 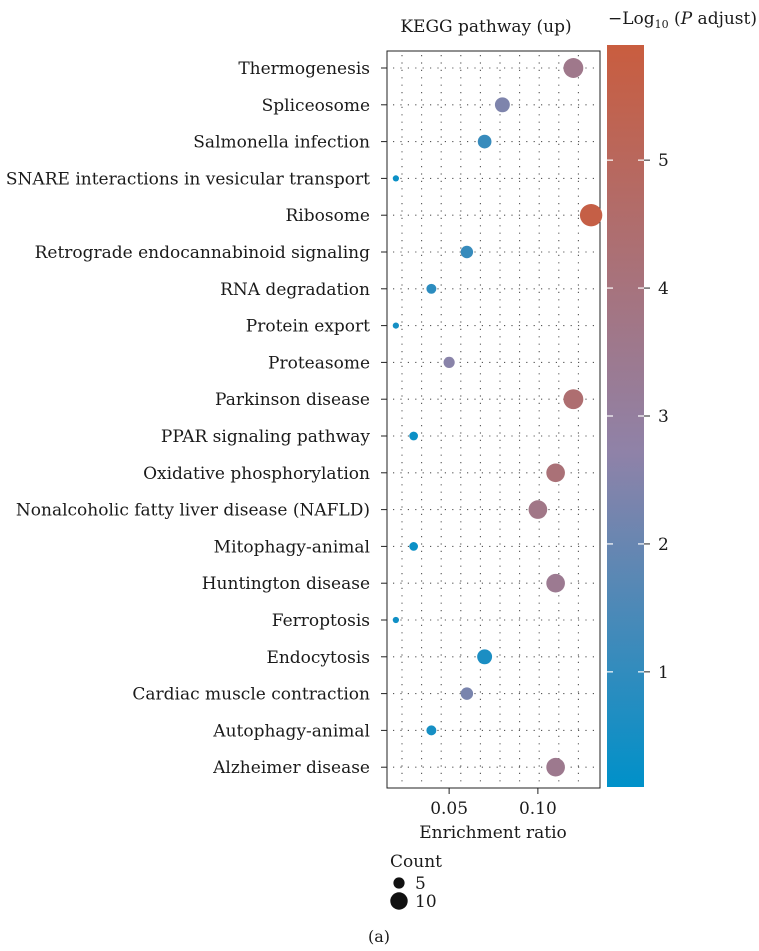 What do you see at coordinates (493, 803) in the screenshot?
I see `x-axis-ticks: 0.05 0.10` at bounding box center [493, 803].